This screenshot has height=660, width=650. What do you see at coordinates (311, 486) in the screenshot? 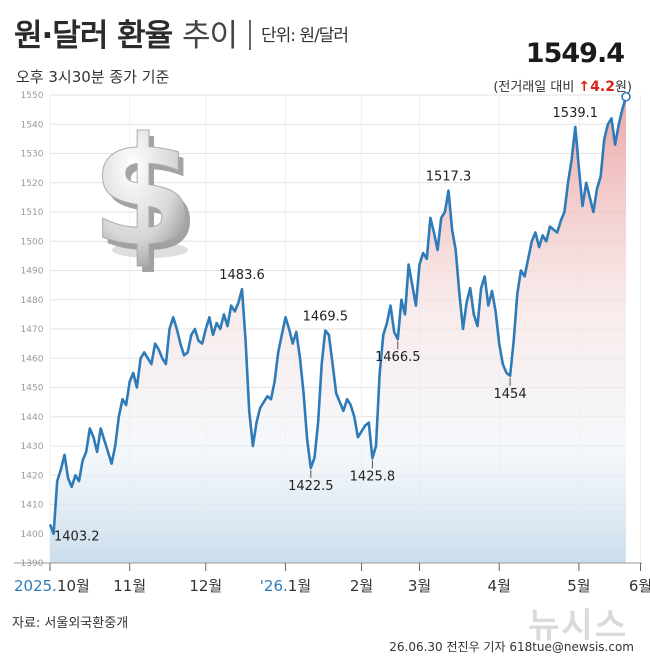
I see `data-label: 1422.5` at bounding box center [311, 486].